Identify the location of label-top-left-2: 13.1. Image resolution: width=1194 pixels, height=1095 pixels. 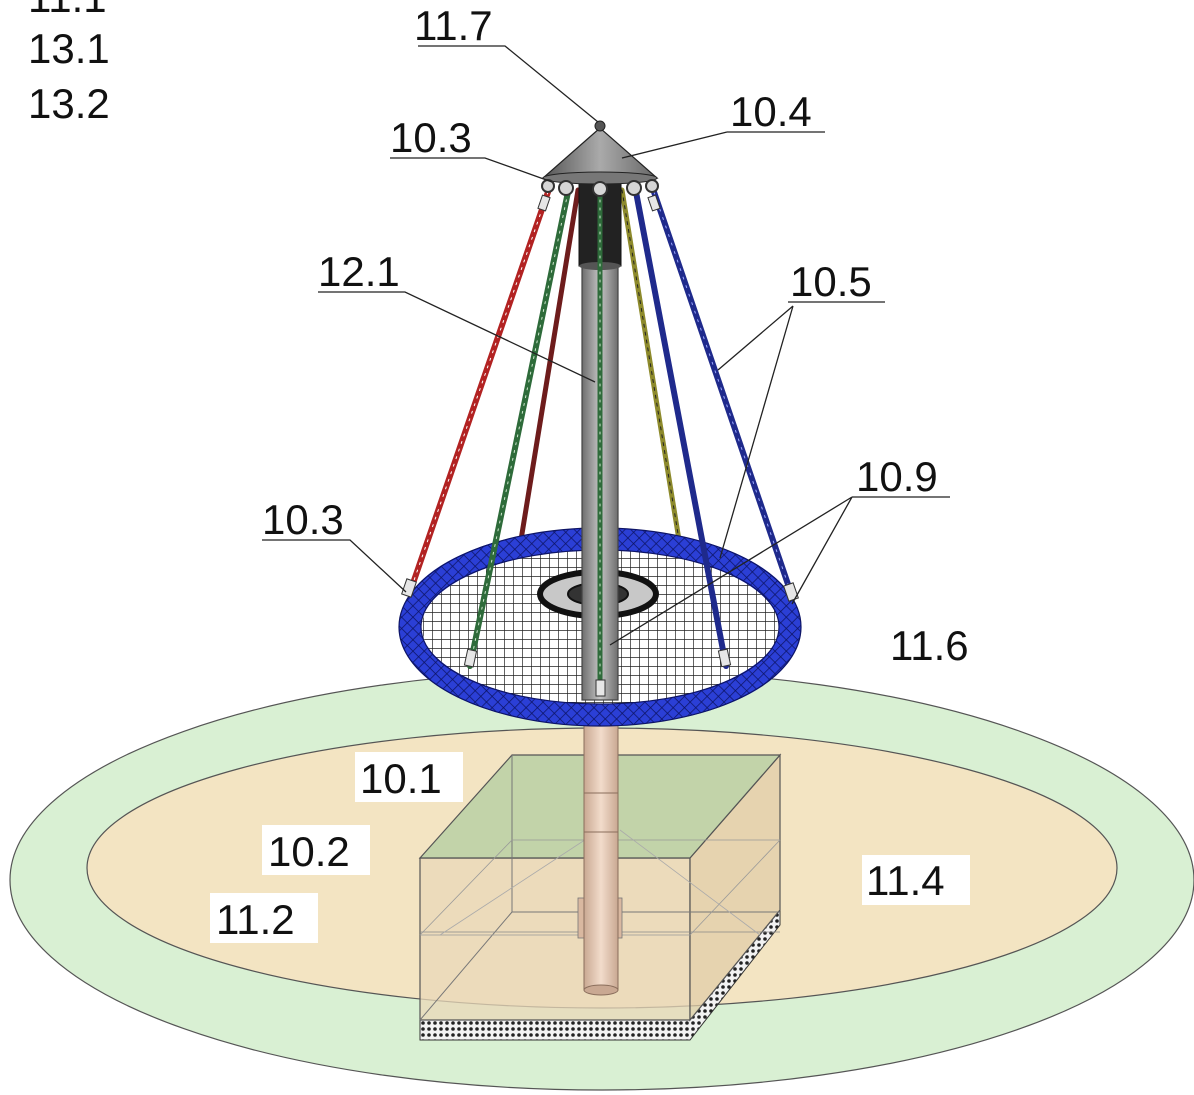
(69, 48).